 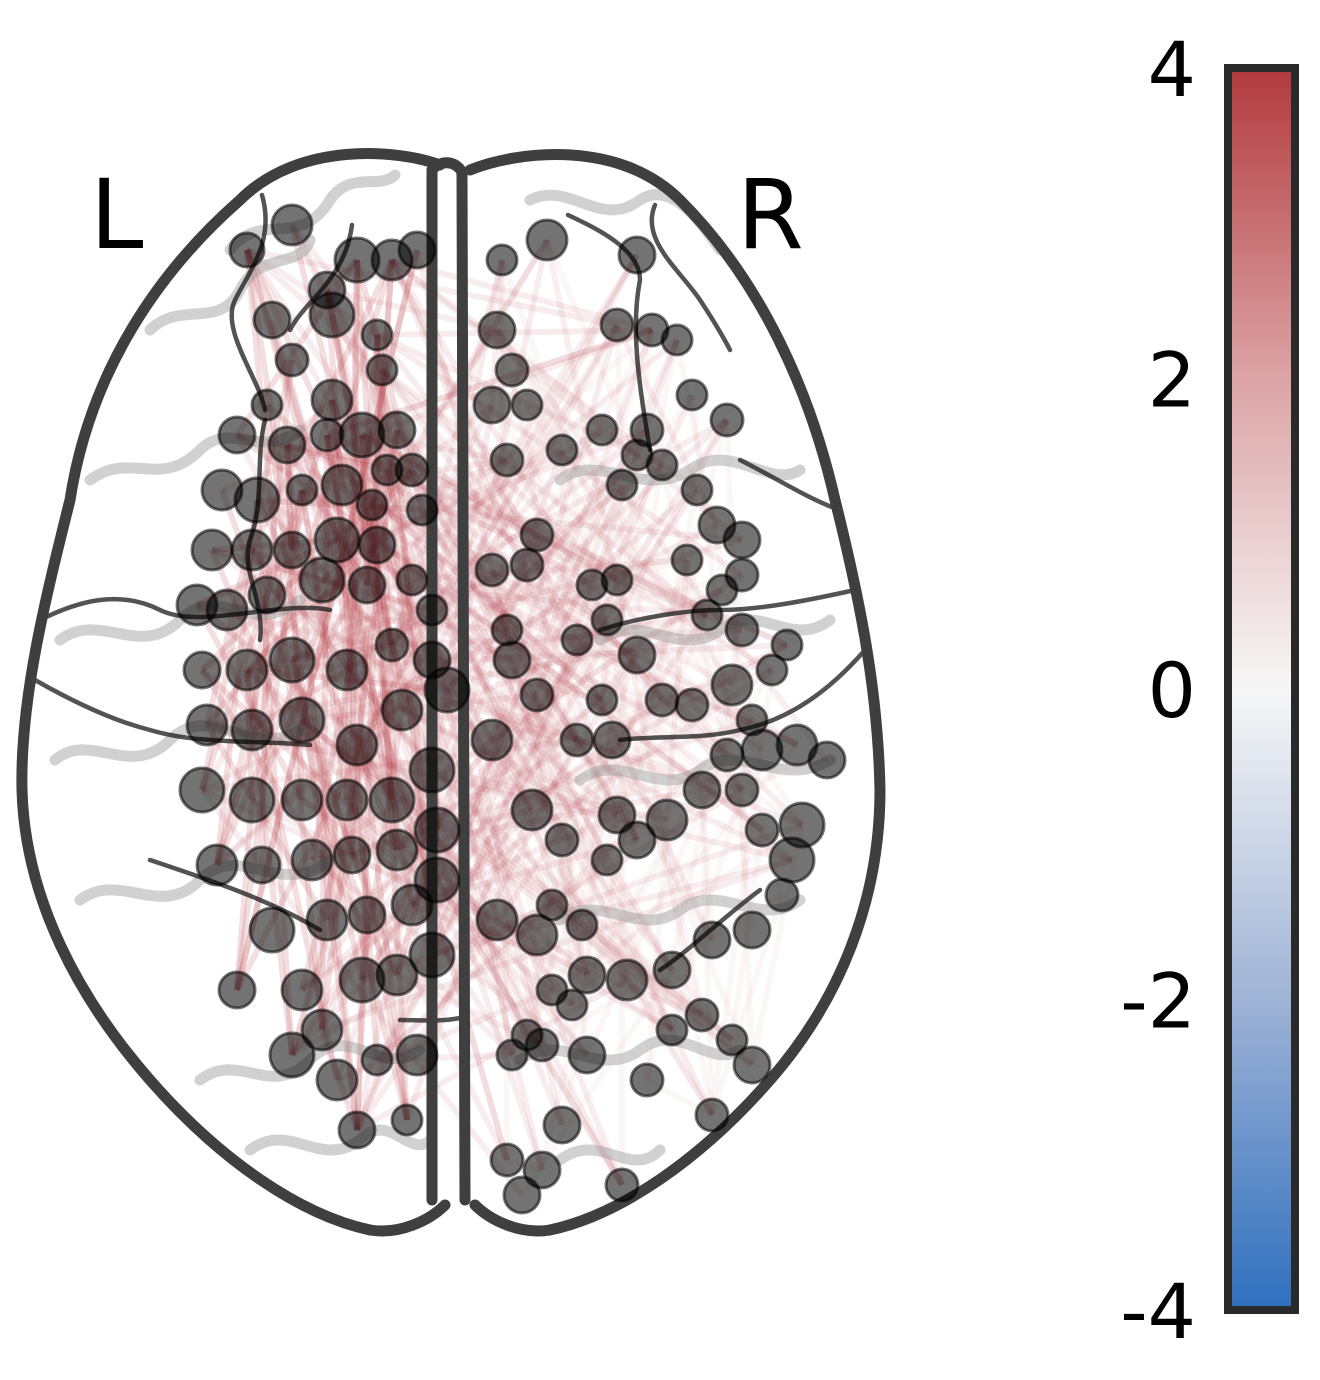 What do you see at coordinates (1209, 690) in the screenshot?
I see `colorbar: 4 2 0 -2 -4` at bounding box center [1209, 690].